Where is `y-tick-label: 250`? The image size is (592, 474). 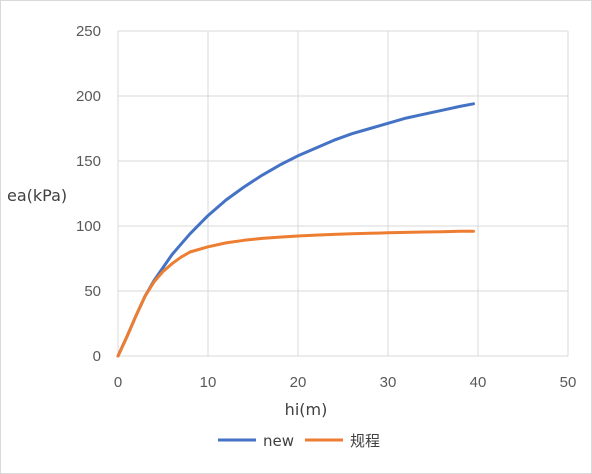
y-tick-label: 250 is located at coordinates (88, 31).